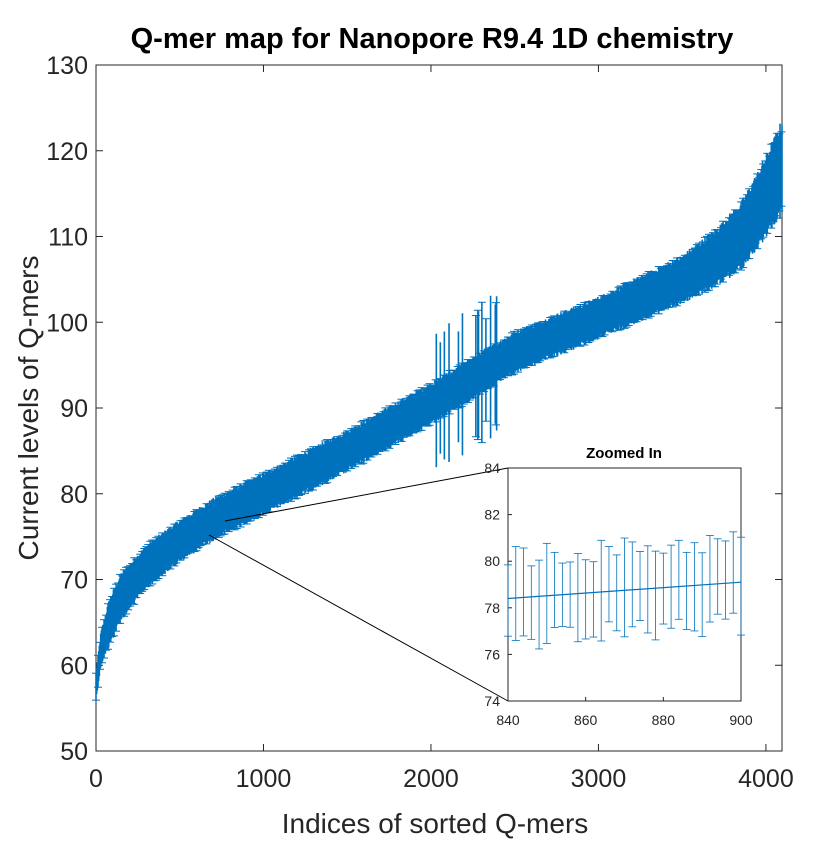 This screenshot has width=830, height=847. I want to click on inset-errorbar-series, so click(624, 590).